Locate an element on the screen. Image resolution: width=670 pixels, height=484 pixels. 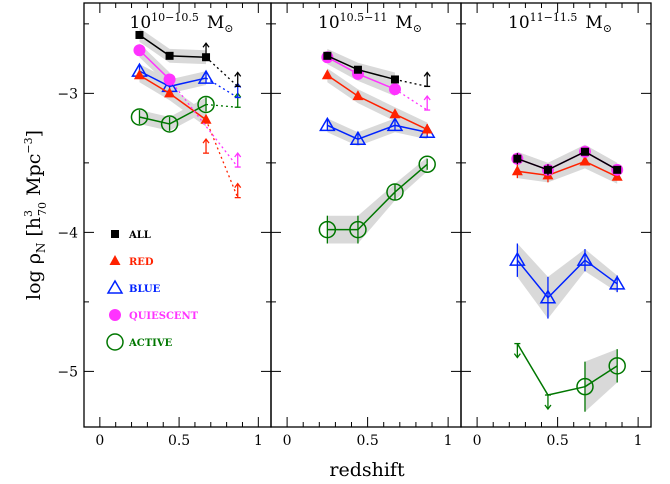
y-tick-label: −3 is located at coordinates (67, 94).